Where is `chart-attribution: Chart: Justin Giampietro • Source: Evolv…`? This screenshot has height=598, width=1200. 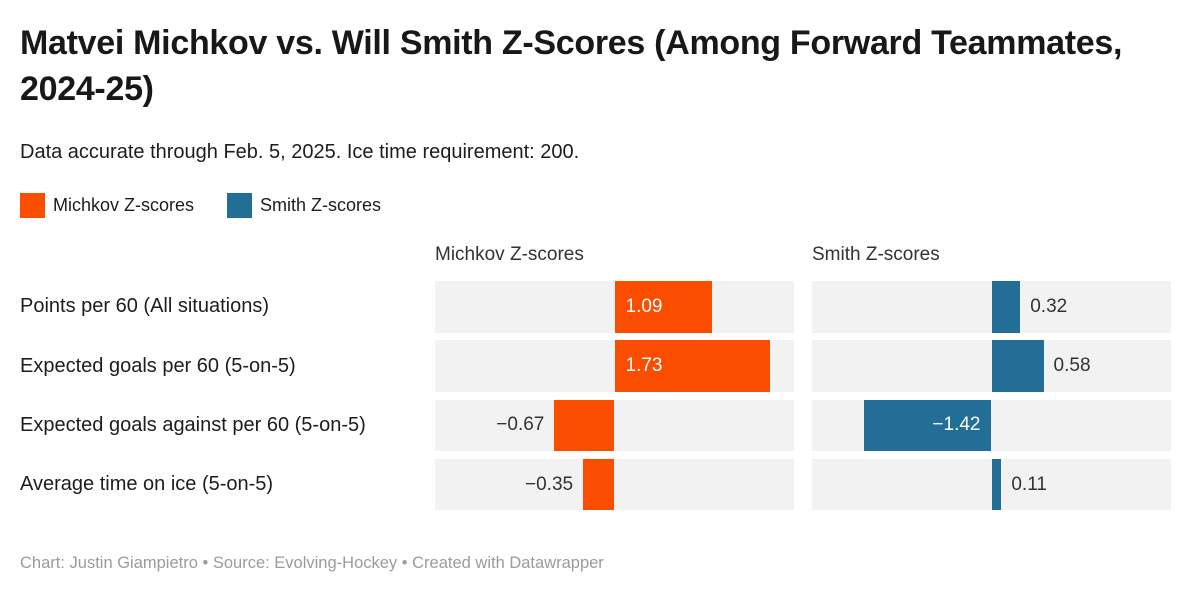
chart-attribution: Chart: Justin Giampietro • Source: Evolv… is located at coordinates (312, 563).